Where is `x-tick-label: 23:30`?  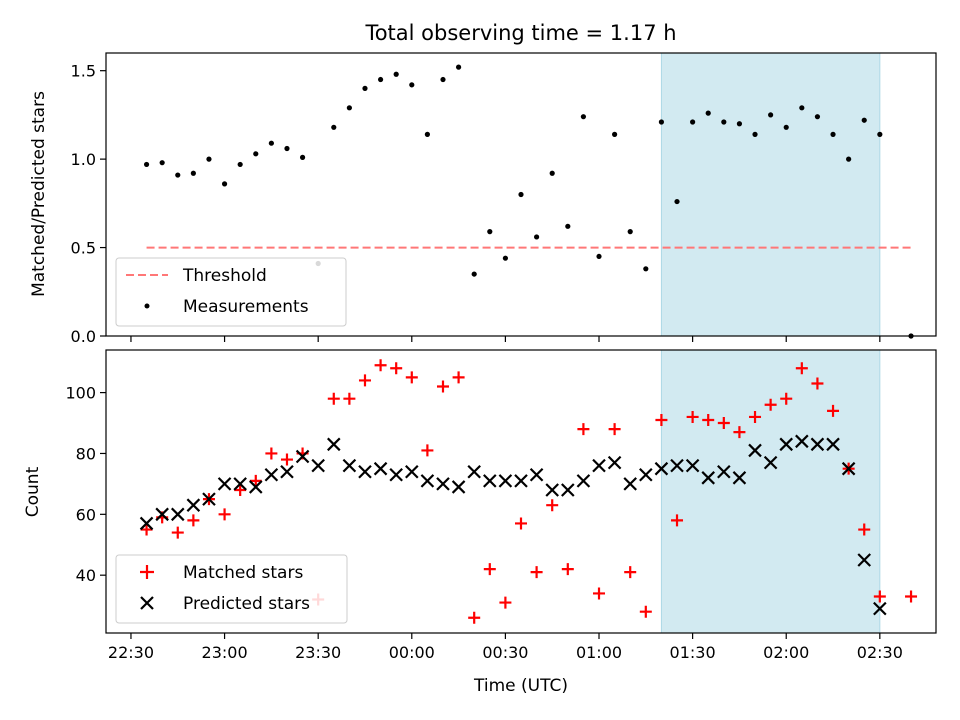
x-tick-label: 23:30 is located at coordinates (318, 652).